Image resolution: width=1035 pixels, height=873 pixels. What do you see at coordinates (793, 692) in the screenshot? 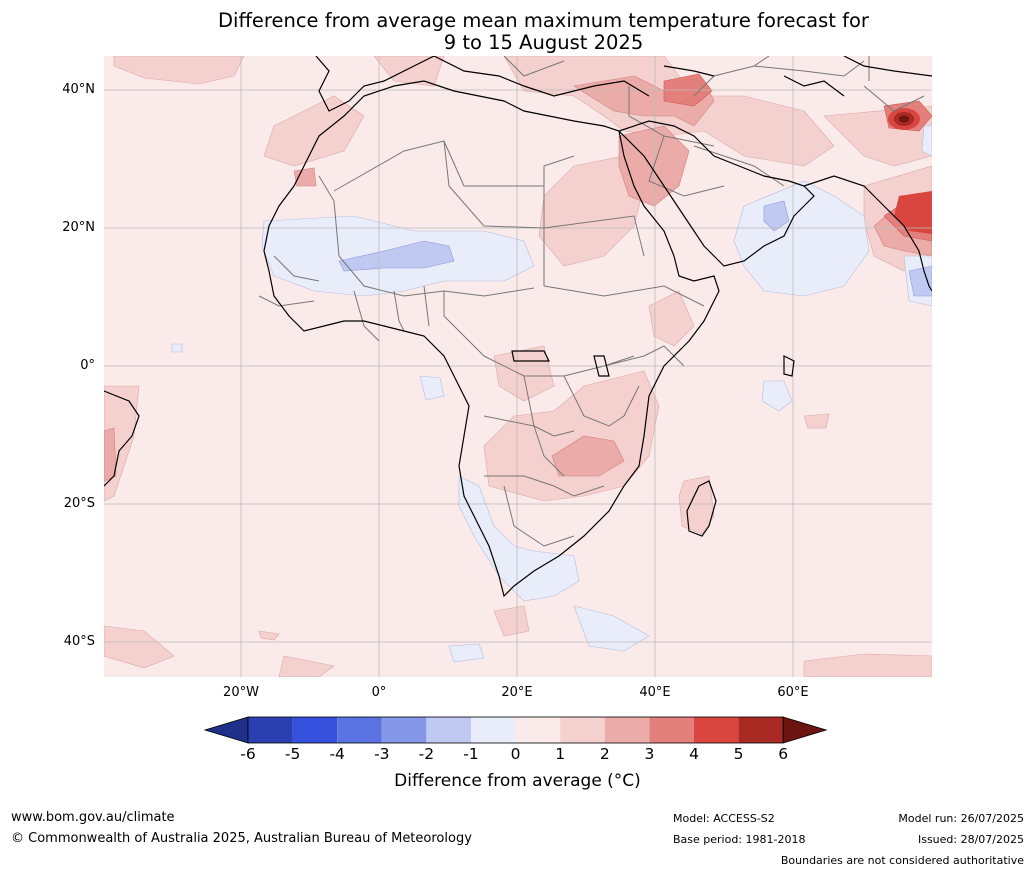
I see `lon-label-60e: 60°E` at bounding box center [793, 692].